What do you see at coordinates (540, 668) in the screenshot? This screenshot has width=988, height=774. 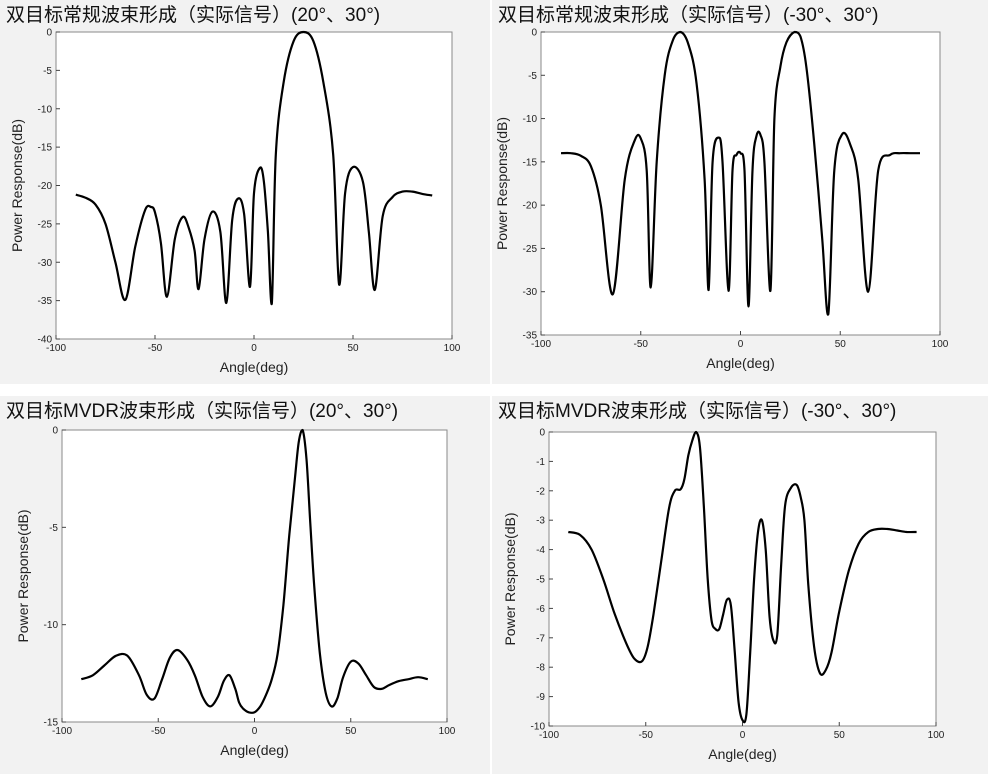 I see `y-tick-label: -8` at bounding box center [540, 668].